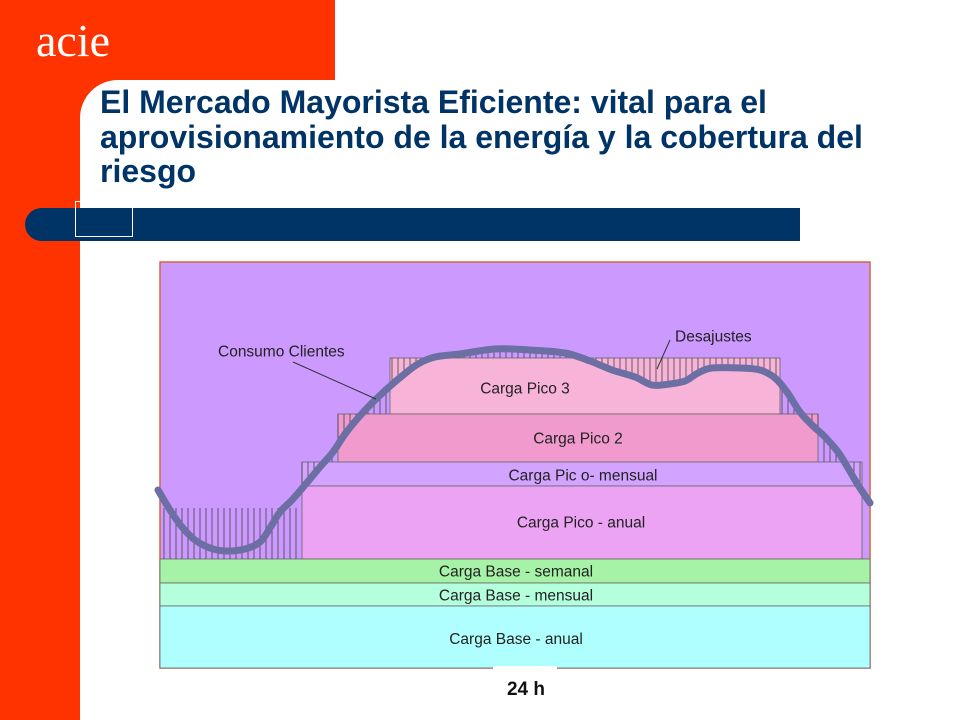 The width and height of the screenshot is (960, 720). Describe the element at coordinates (40, 360) in the screenshot. I see `accent-band-left` at that location.